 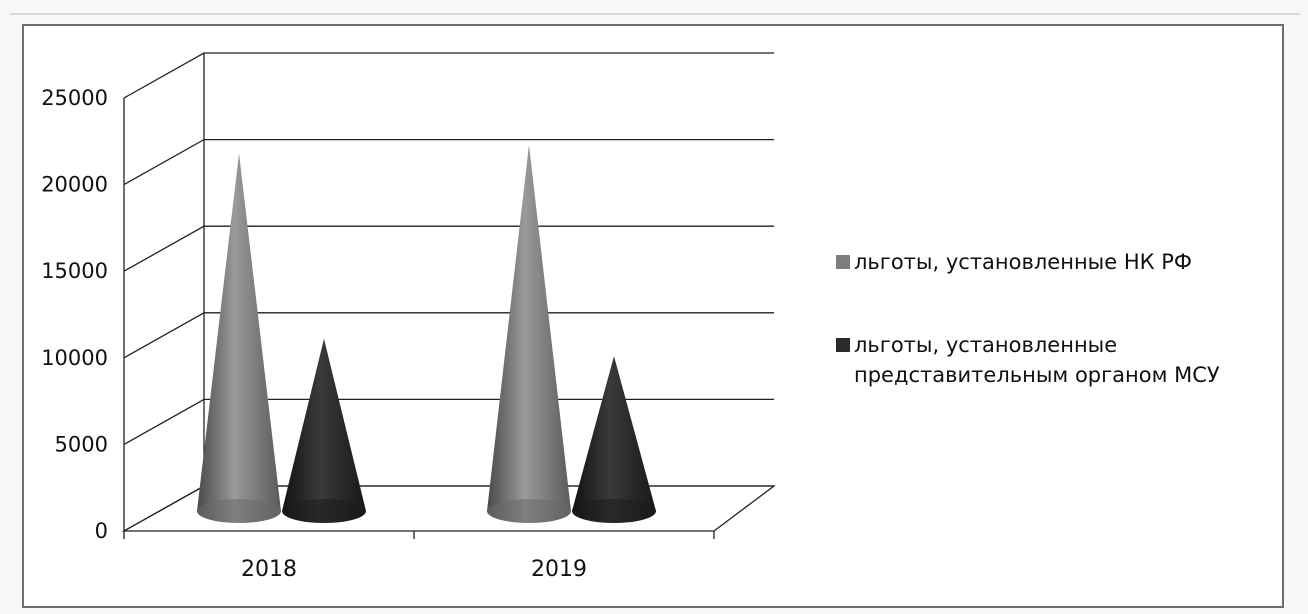 What do you see at coordinates (74, 358) in the screenshot?
I see `y-tick-label: 10000` at bounding box center [74, 358].